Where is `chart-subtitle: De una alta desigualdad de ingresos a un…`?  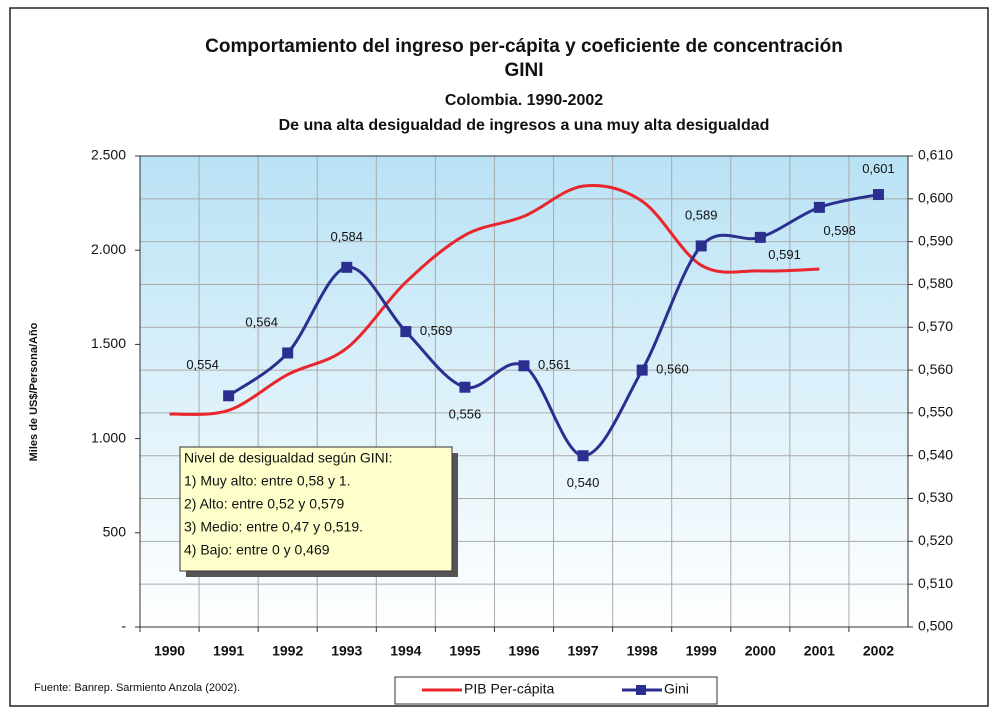 chart-subtitle: De una alta desigualdad de ingresos a un… is located at coordinates (524, 125).